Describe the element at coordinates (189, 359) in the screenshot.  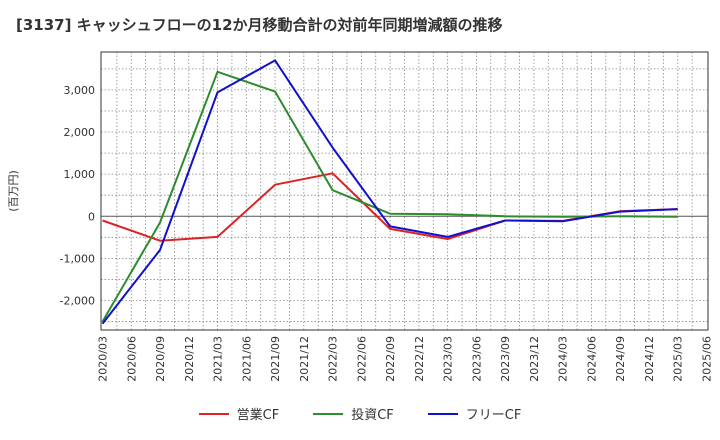
I see `x-tick-label: 2020/12` at that location.